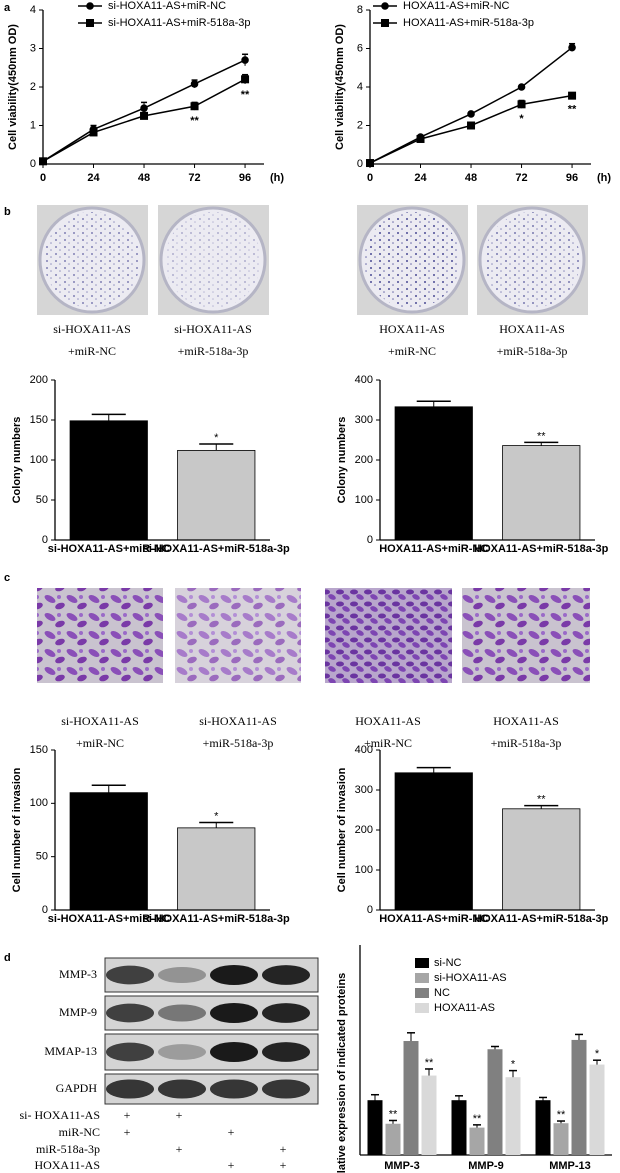  What do you see at coordinates (604, 178) in the screenshot?
I see `x-axis-label: (h)` at bounding box center [604, 178].